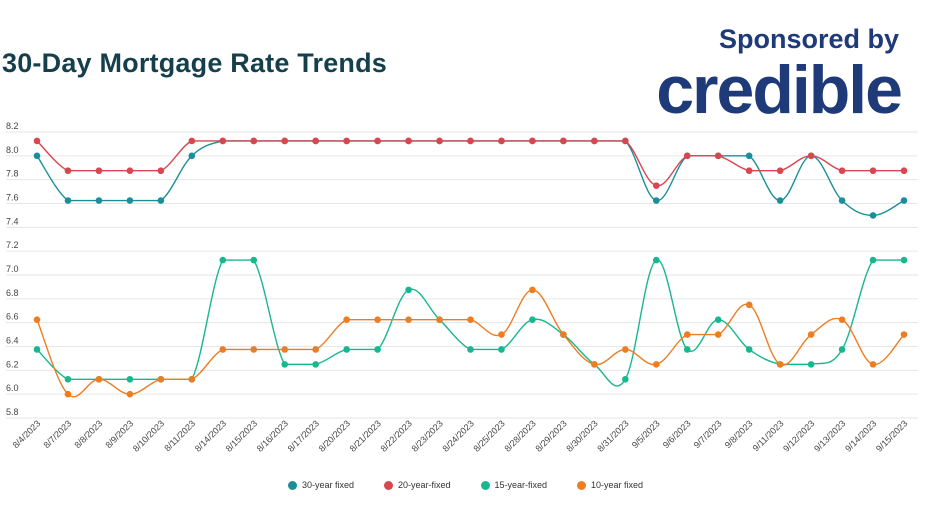  Describe the element at coordinates (470, 163) in the screenshot. I see `series-20-year-fixed` at that location.